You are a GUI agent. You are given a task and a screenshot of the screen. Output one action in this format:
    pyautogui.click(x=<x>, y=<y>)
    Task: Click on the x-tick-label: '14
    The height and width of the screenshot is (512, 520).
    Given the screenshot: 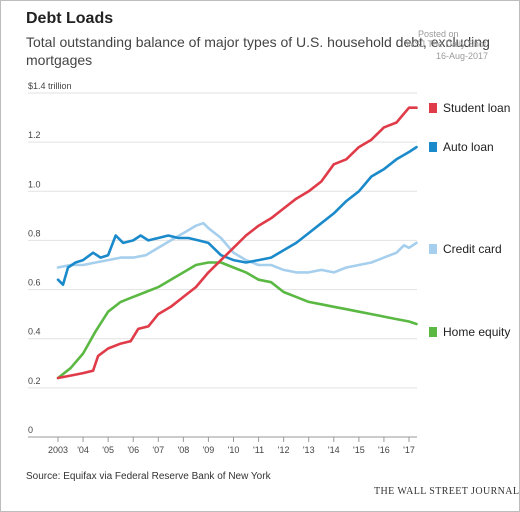 What is the action you would take?
    pyautogui.click(x=334, y=450)
    